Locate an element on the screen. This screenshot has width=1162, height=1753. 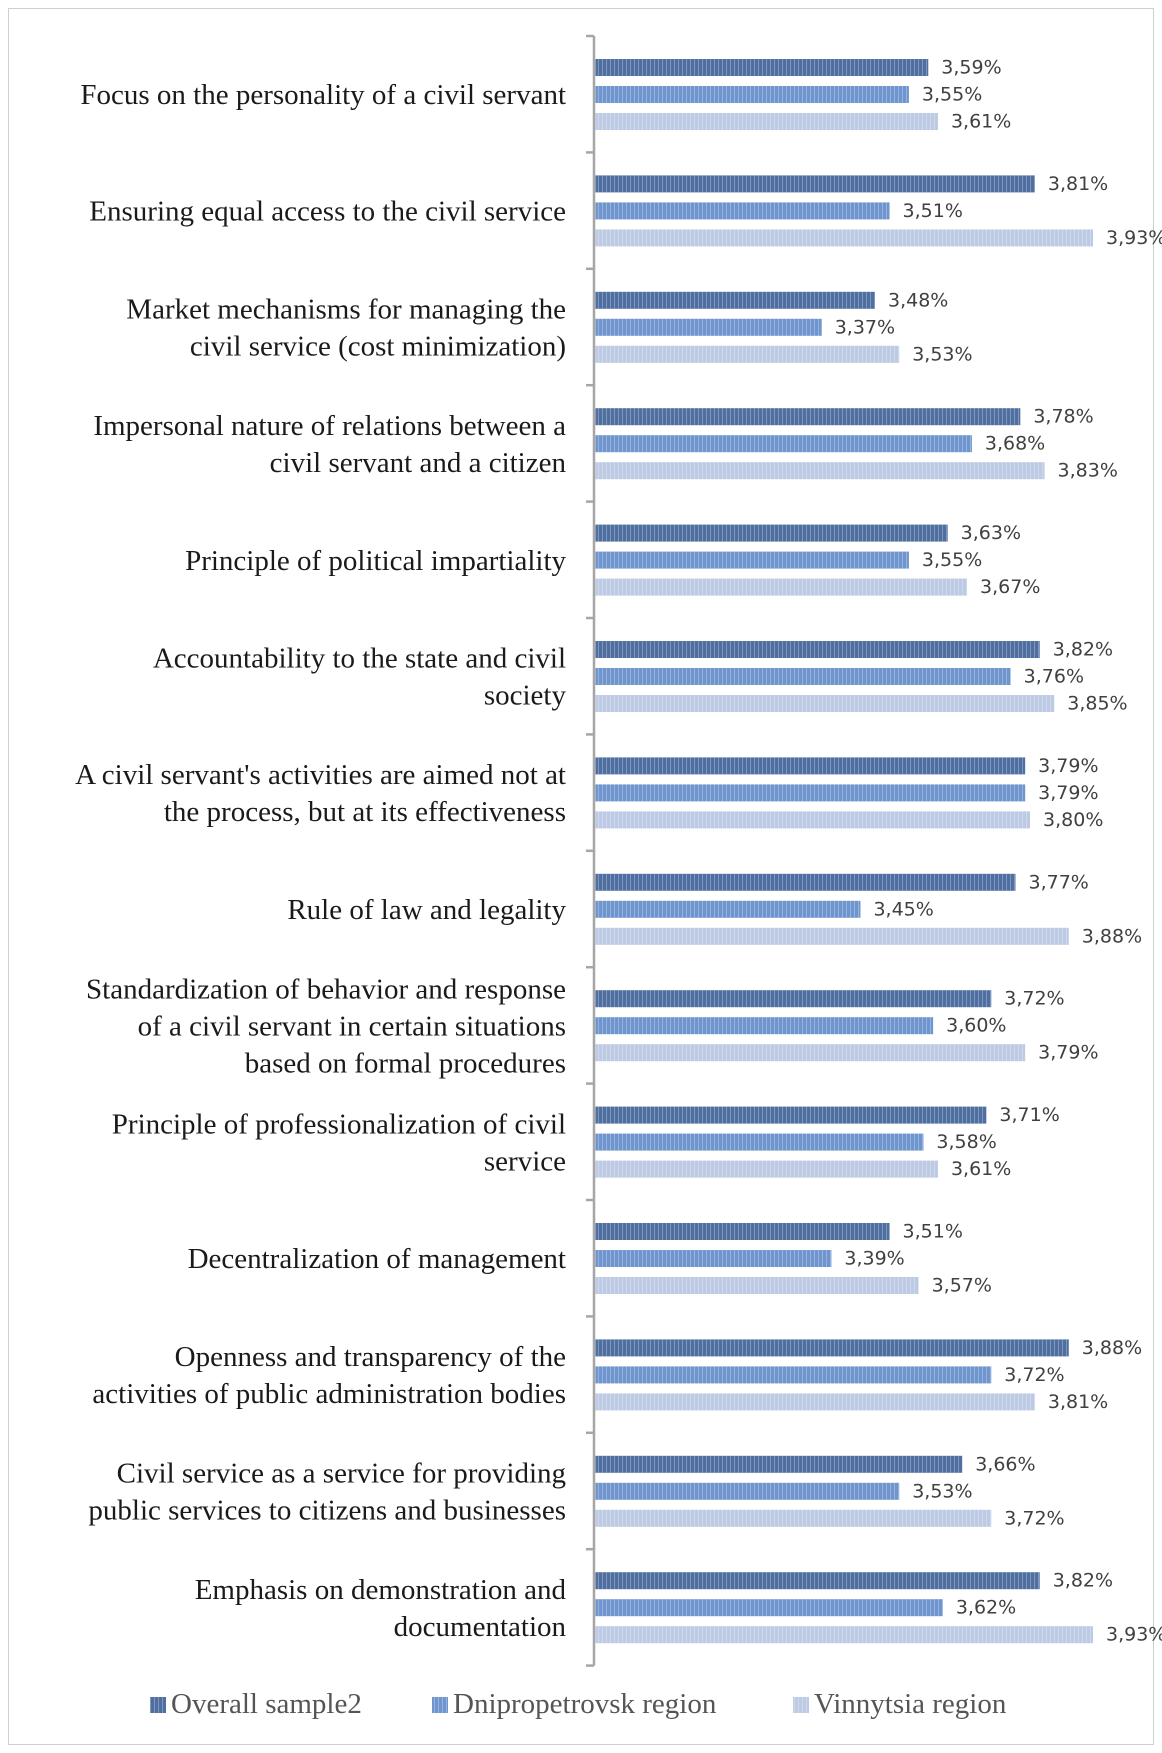
data-label: 3,83% is located at coordinates (1088, 471).